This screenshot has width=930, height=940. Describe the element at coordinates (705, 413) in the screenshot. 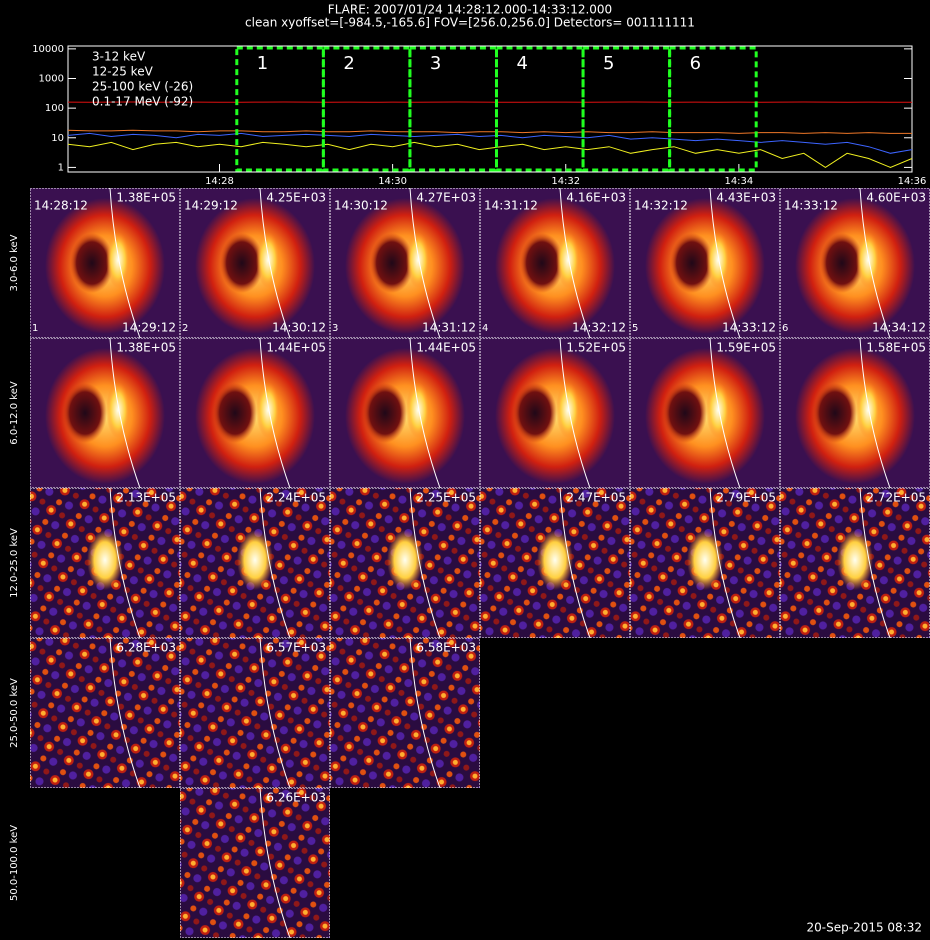

I see `image-panel: 1.59E+05` at that location.